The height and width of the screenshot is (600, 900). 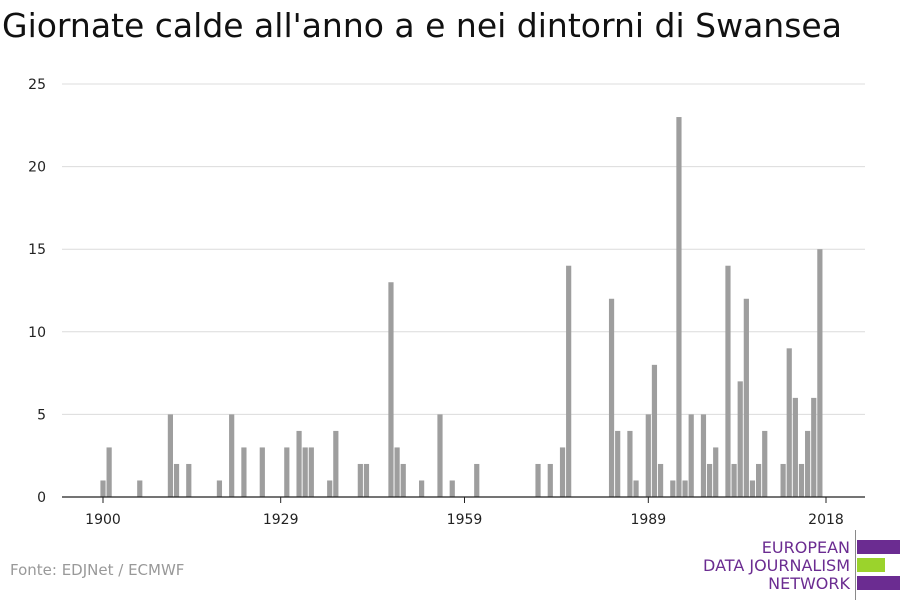 I want to click on bar-1926, so click(x=262, y=472).